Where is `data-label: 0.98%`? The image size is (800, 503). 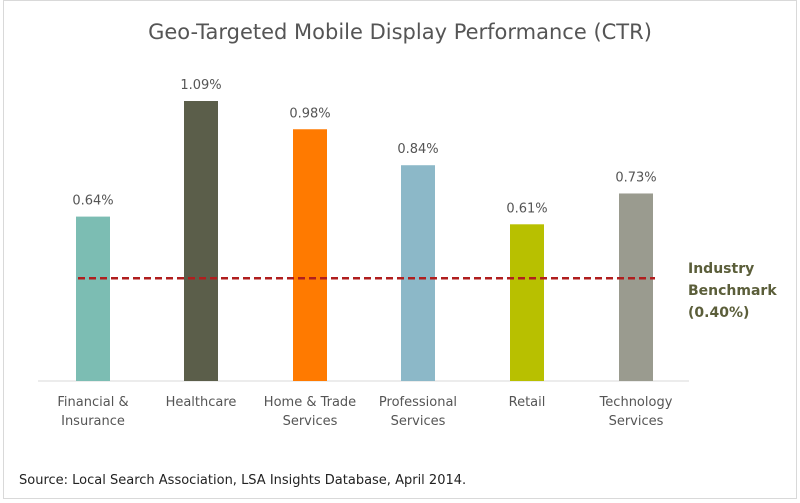 data-label: 0.98% is located at coordinates (309, 113).